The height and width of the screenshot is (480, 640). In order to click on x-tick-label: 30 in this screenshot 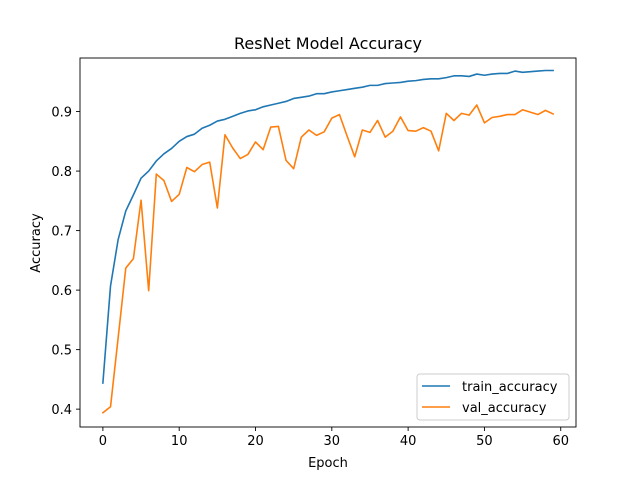, I will do `click(332, 441)`.